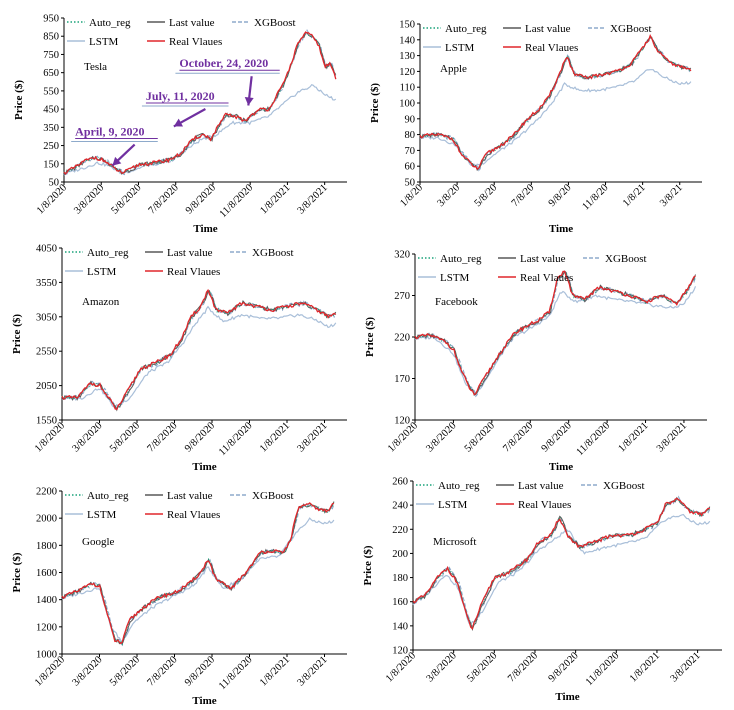  Describe the element at coordinates (46, 421) in the screenshot. I see `y-tick-label: 1550` at that location.